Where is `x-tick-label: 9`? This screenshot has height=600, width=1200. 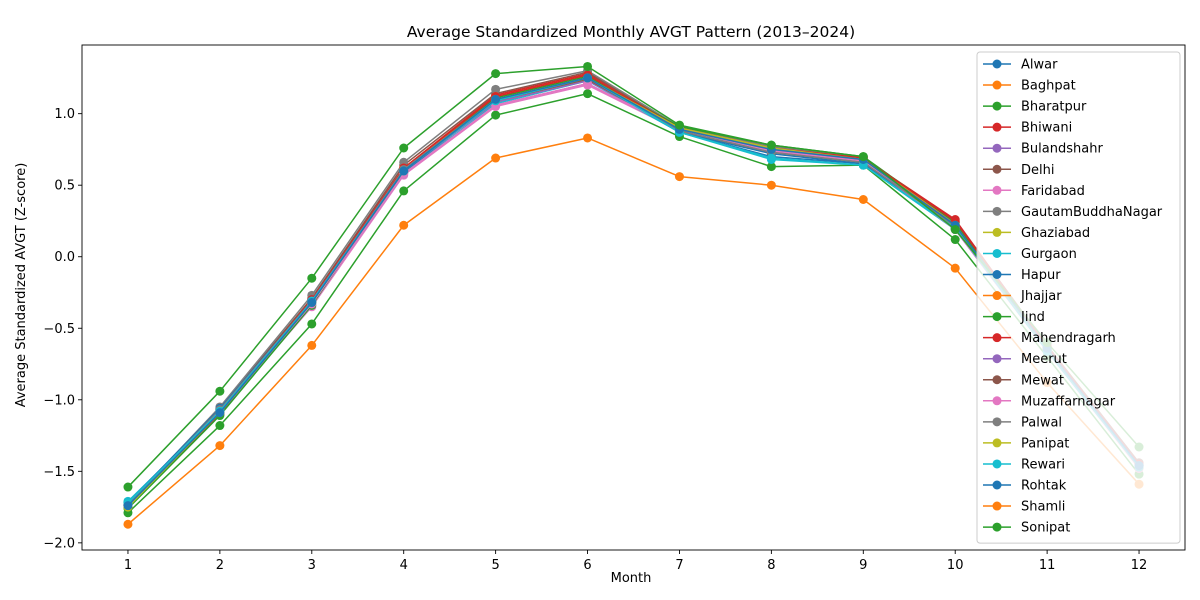
x-tick-label: 9 is located at coordinates (863, 565).